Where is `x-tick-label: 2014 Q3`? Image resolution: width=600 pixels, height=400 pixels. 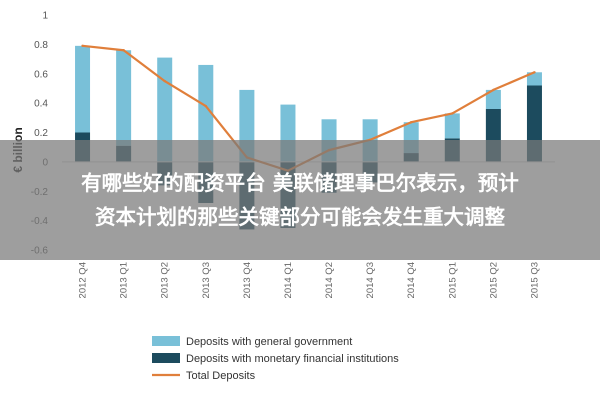
x-tick-label: 2014 Q3 is located at coordinates (370, 280).